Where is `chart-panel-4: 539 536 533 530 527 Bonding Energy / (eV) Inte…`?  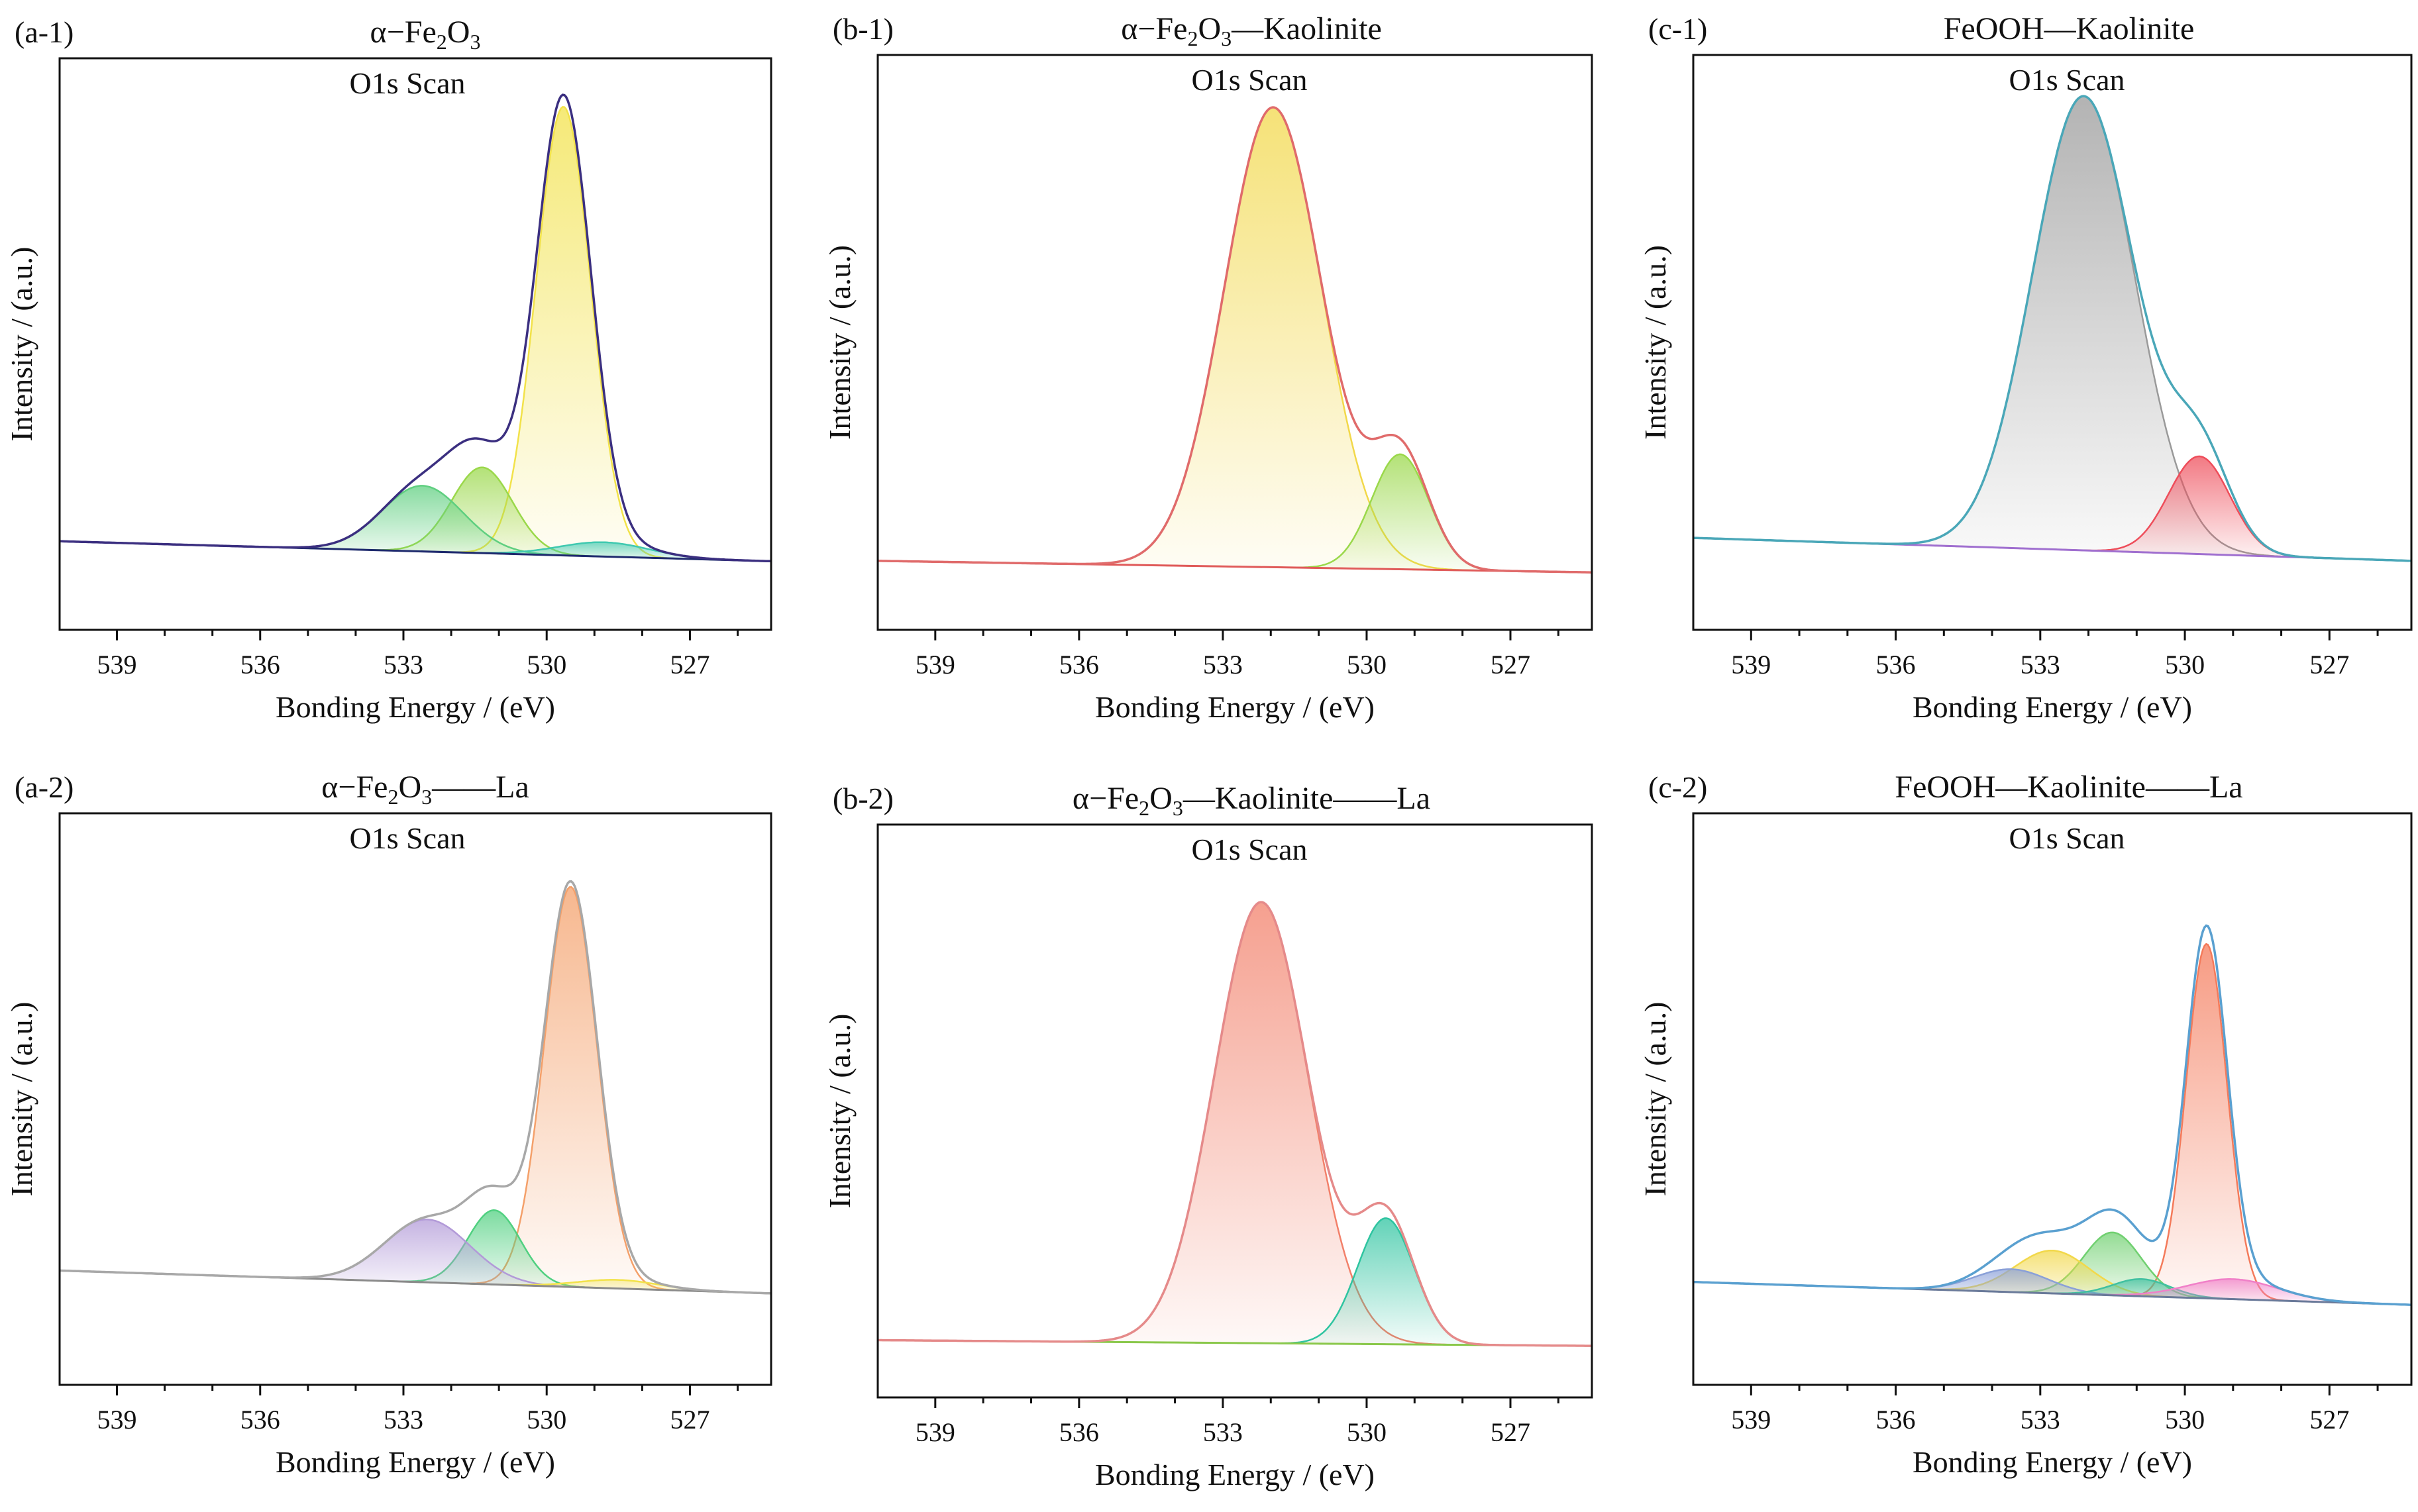
chart-panel-4: 539 536 533 530 527 Bonding Energy / (eV) Inte… is located at coordinates (388, 1124).